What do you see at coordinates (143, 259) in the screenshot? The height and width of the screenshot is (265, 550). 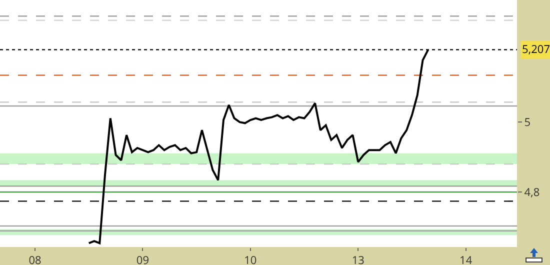 I see `x-tick-label: 09` at bounding box center [143, 259].